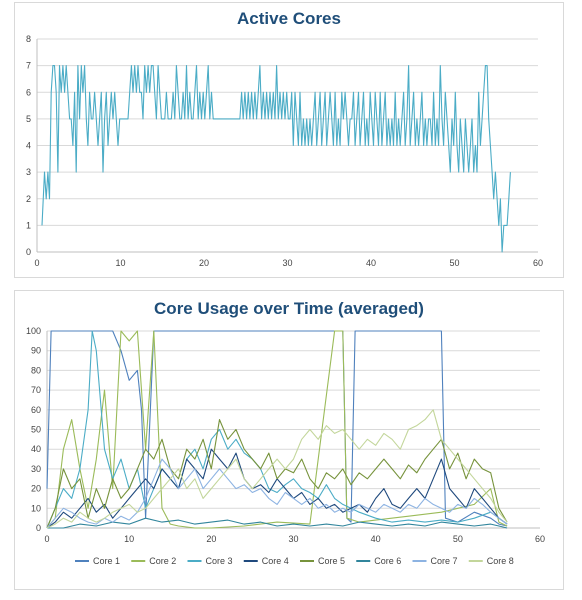  Describe the element at coordinates (36, 351) in the screenshot. I see `y-tick-label: 90` at that location.